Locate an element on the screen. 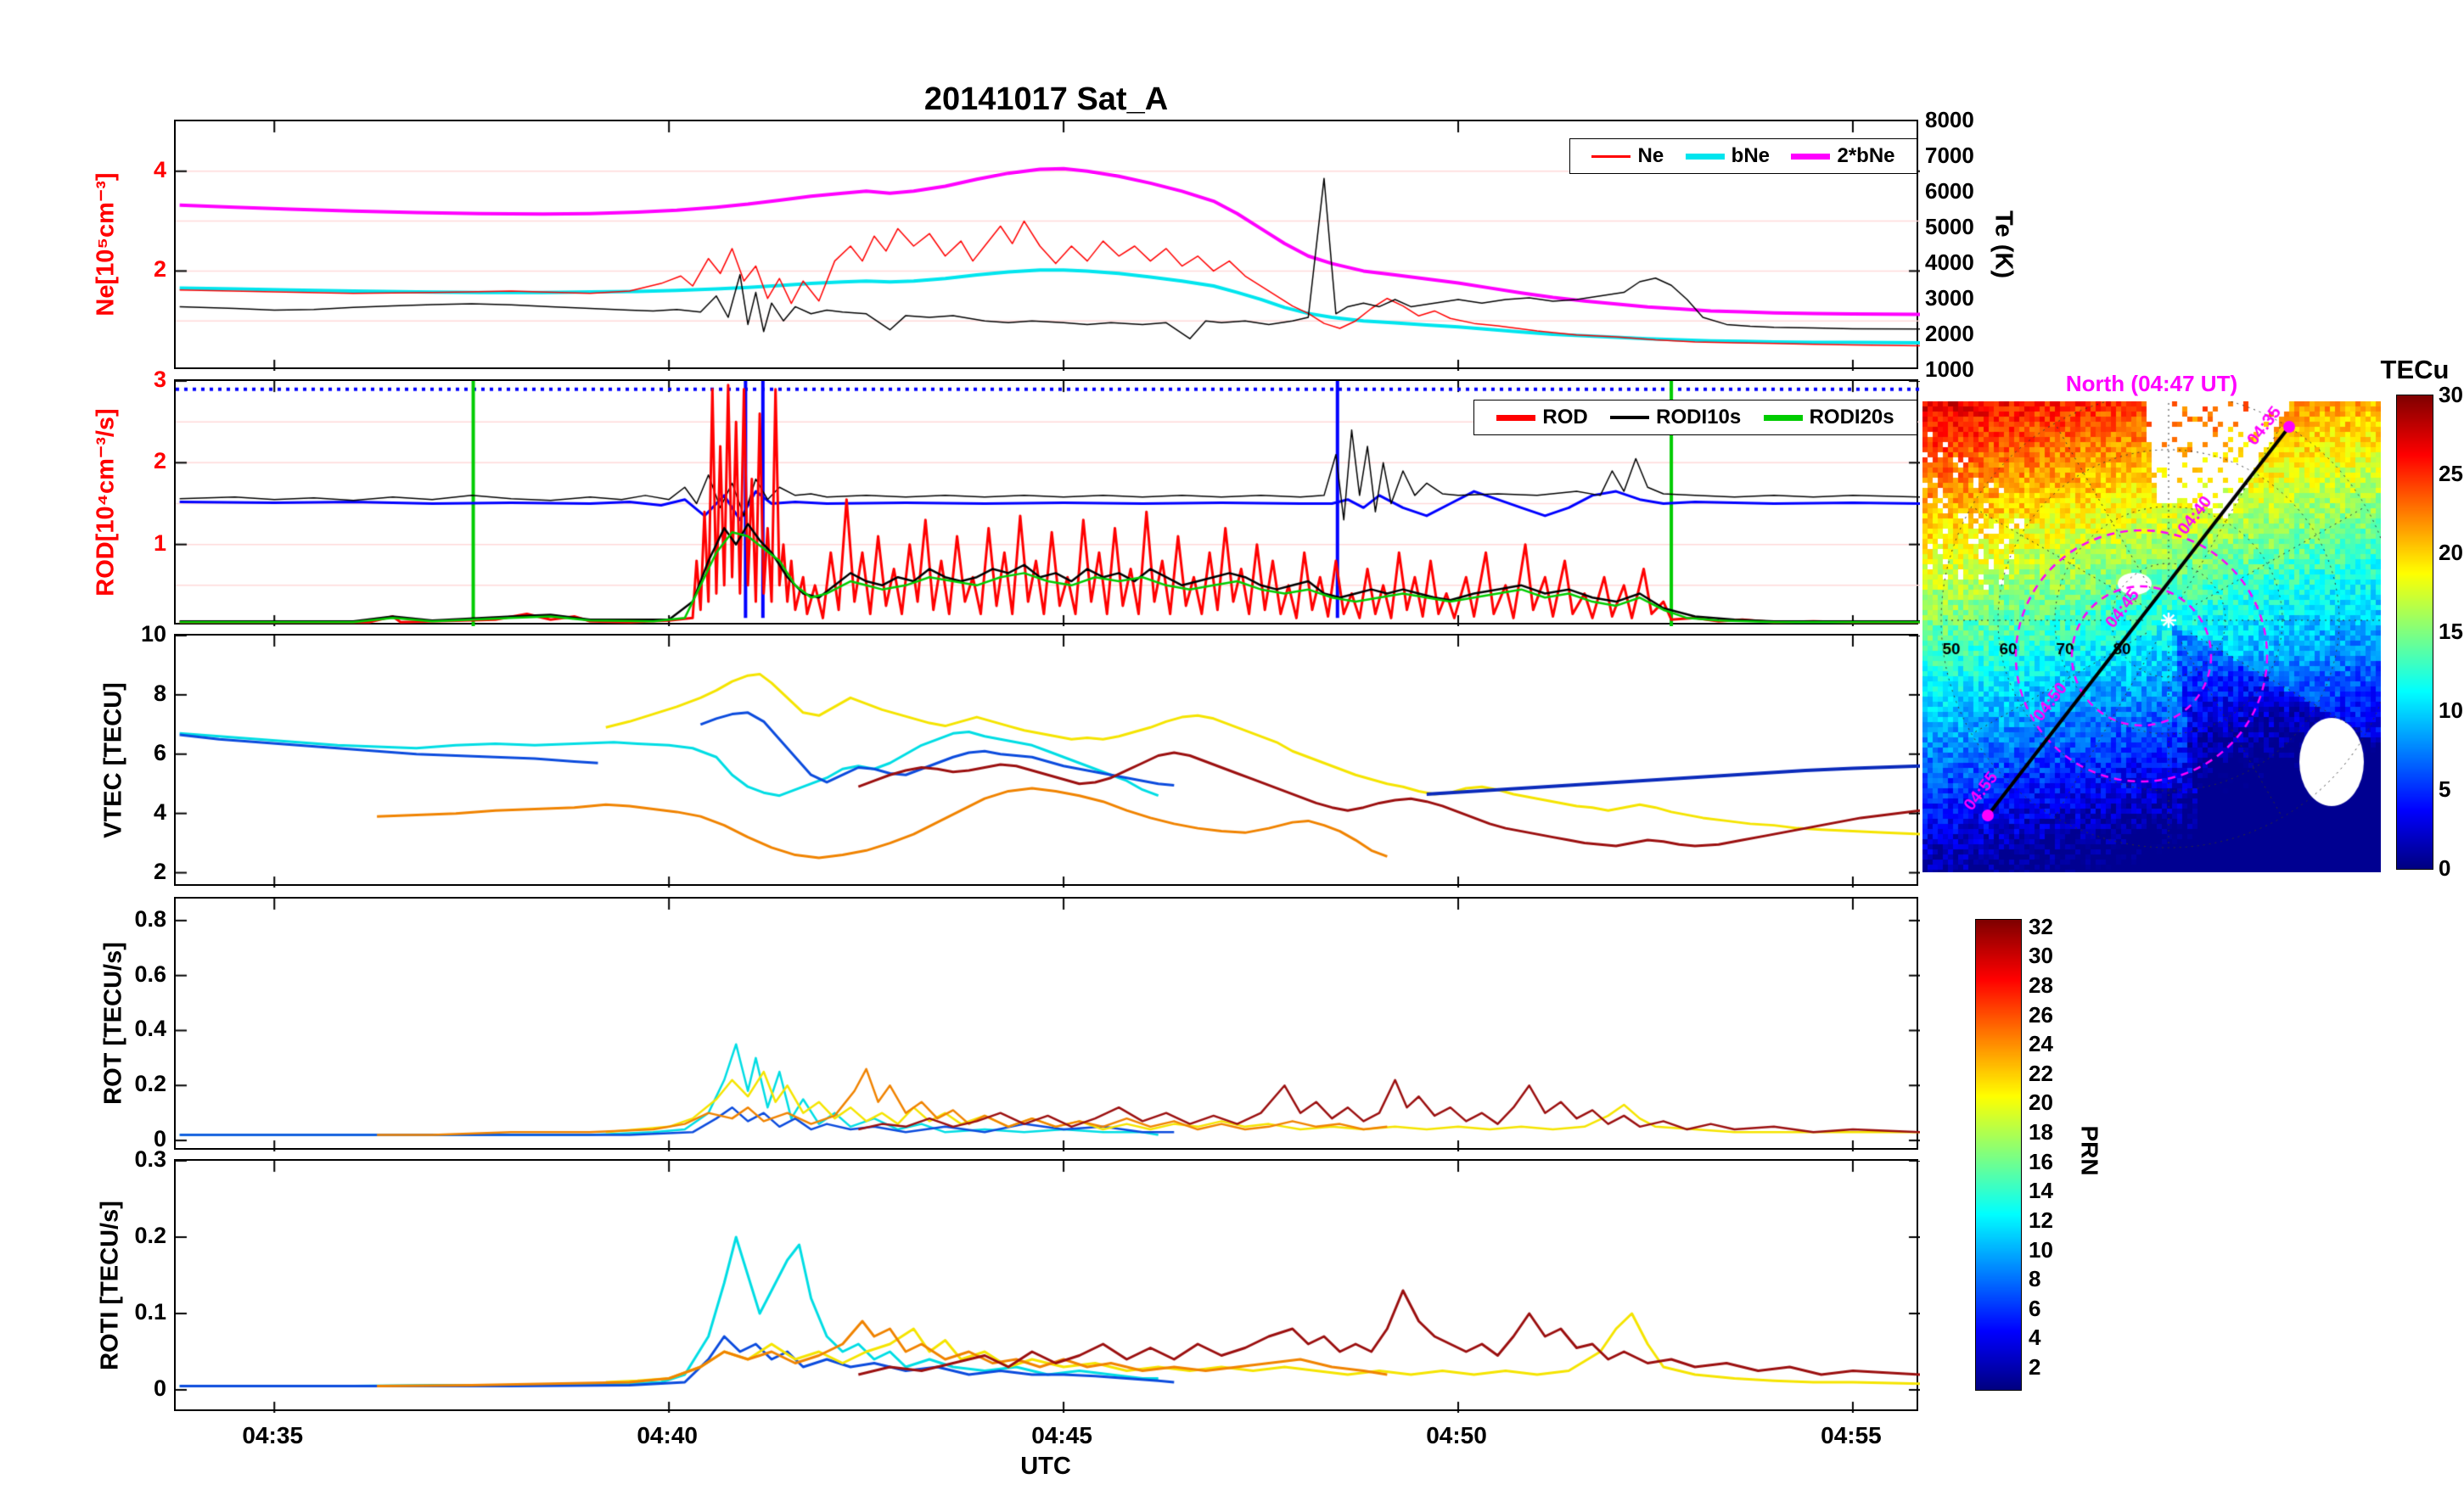 This screenshot has height=1490, width=2464. legend-label-RODI20s: RODI20s is located at coordinates (1851, 417).